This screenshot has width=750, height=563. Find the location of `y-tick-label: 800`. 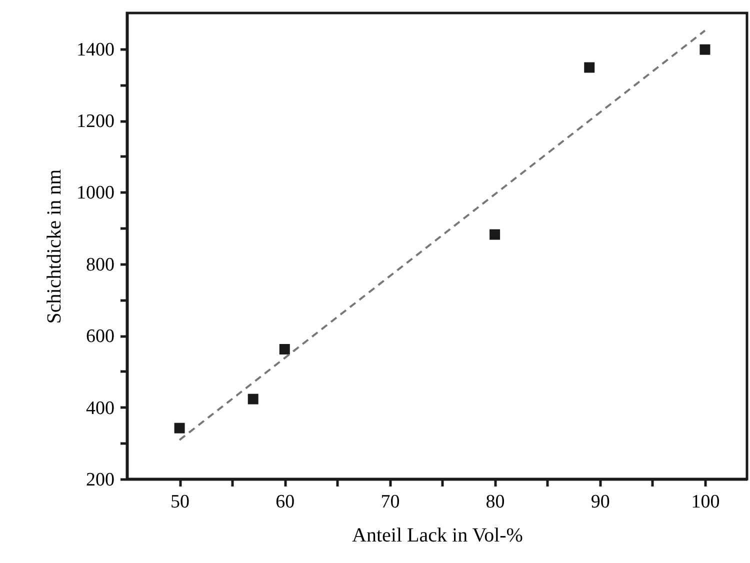

y-tick-label: 800 is located at coordinates (100, 265).